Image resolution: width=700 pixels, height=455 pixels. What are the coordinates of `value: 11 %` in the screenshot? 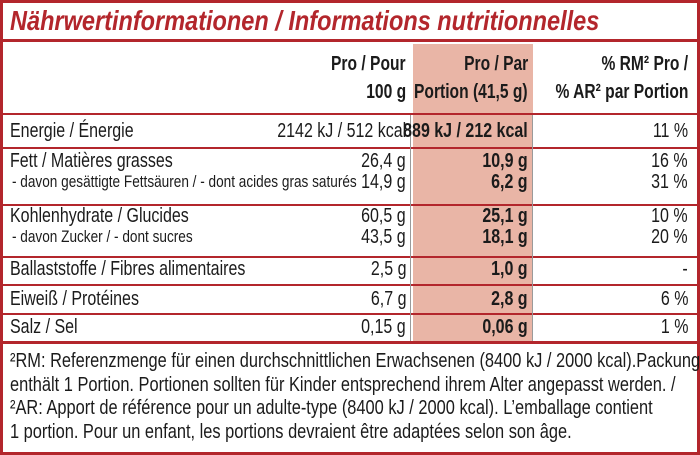 It's located at (670, 131).